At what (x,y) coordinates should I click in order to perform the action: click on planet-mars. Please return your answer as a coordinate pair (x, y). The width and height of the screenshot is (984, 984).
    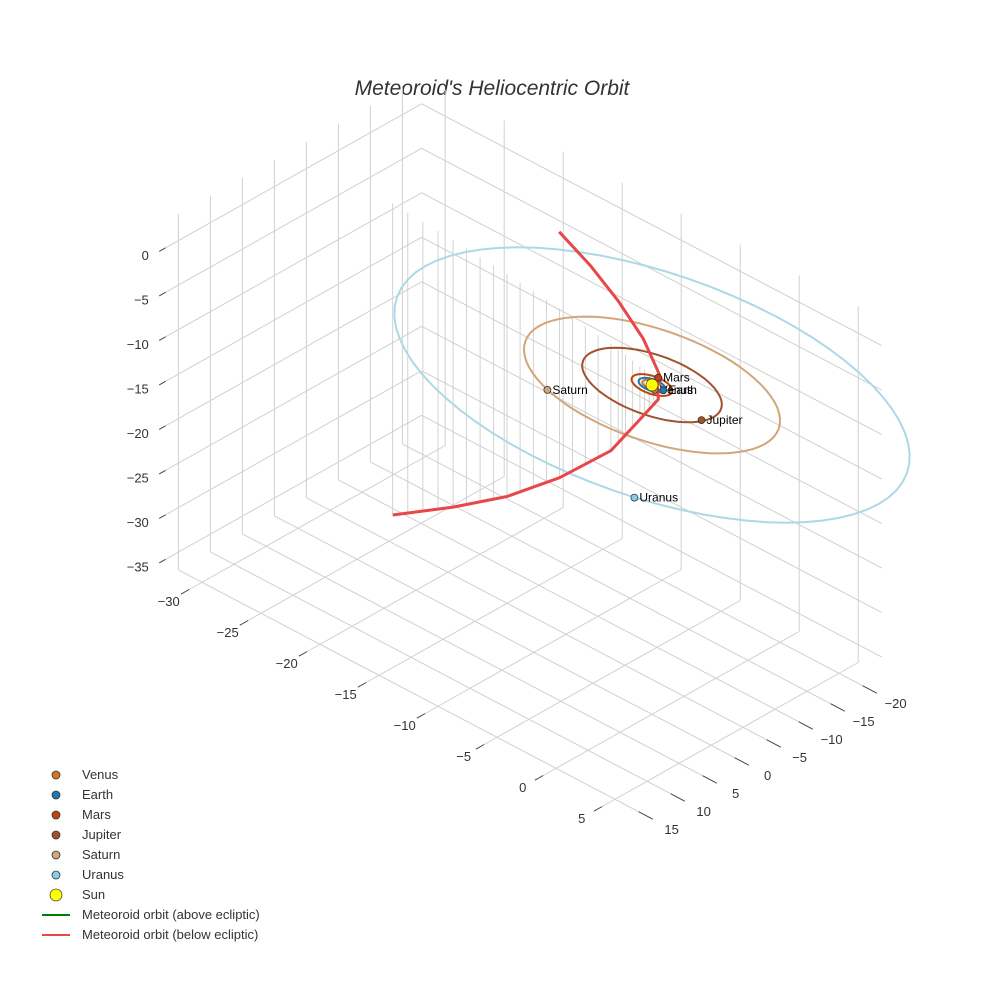
    Looking at the image, I should click on (658, 377).